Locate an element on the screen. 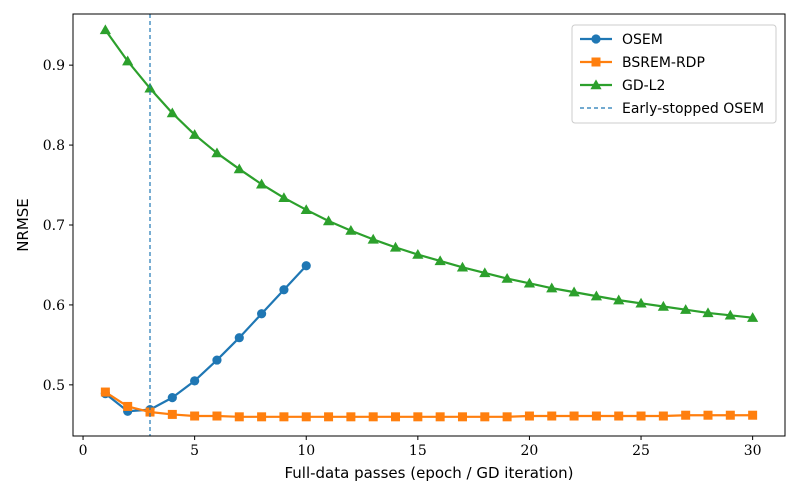 This screenshot has height=500, width=800. y-tick-label: 0.6 is located at coordinates (54, 306).